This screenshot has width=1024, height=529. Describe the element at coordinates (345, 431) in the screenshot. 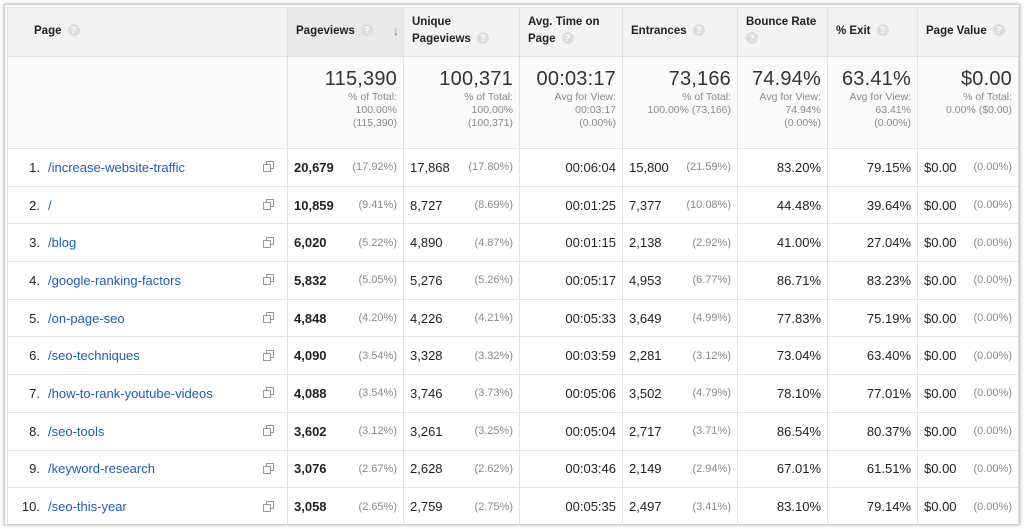

I see `pageviews-cell: 3,602 (3.12%)` at that location.